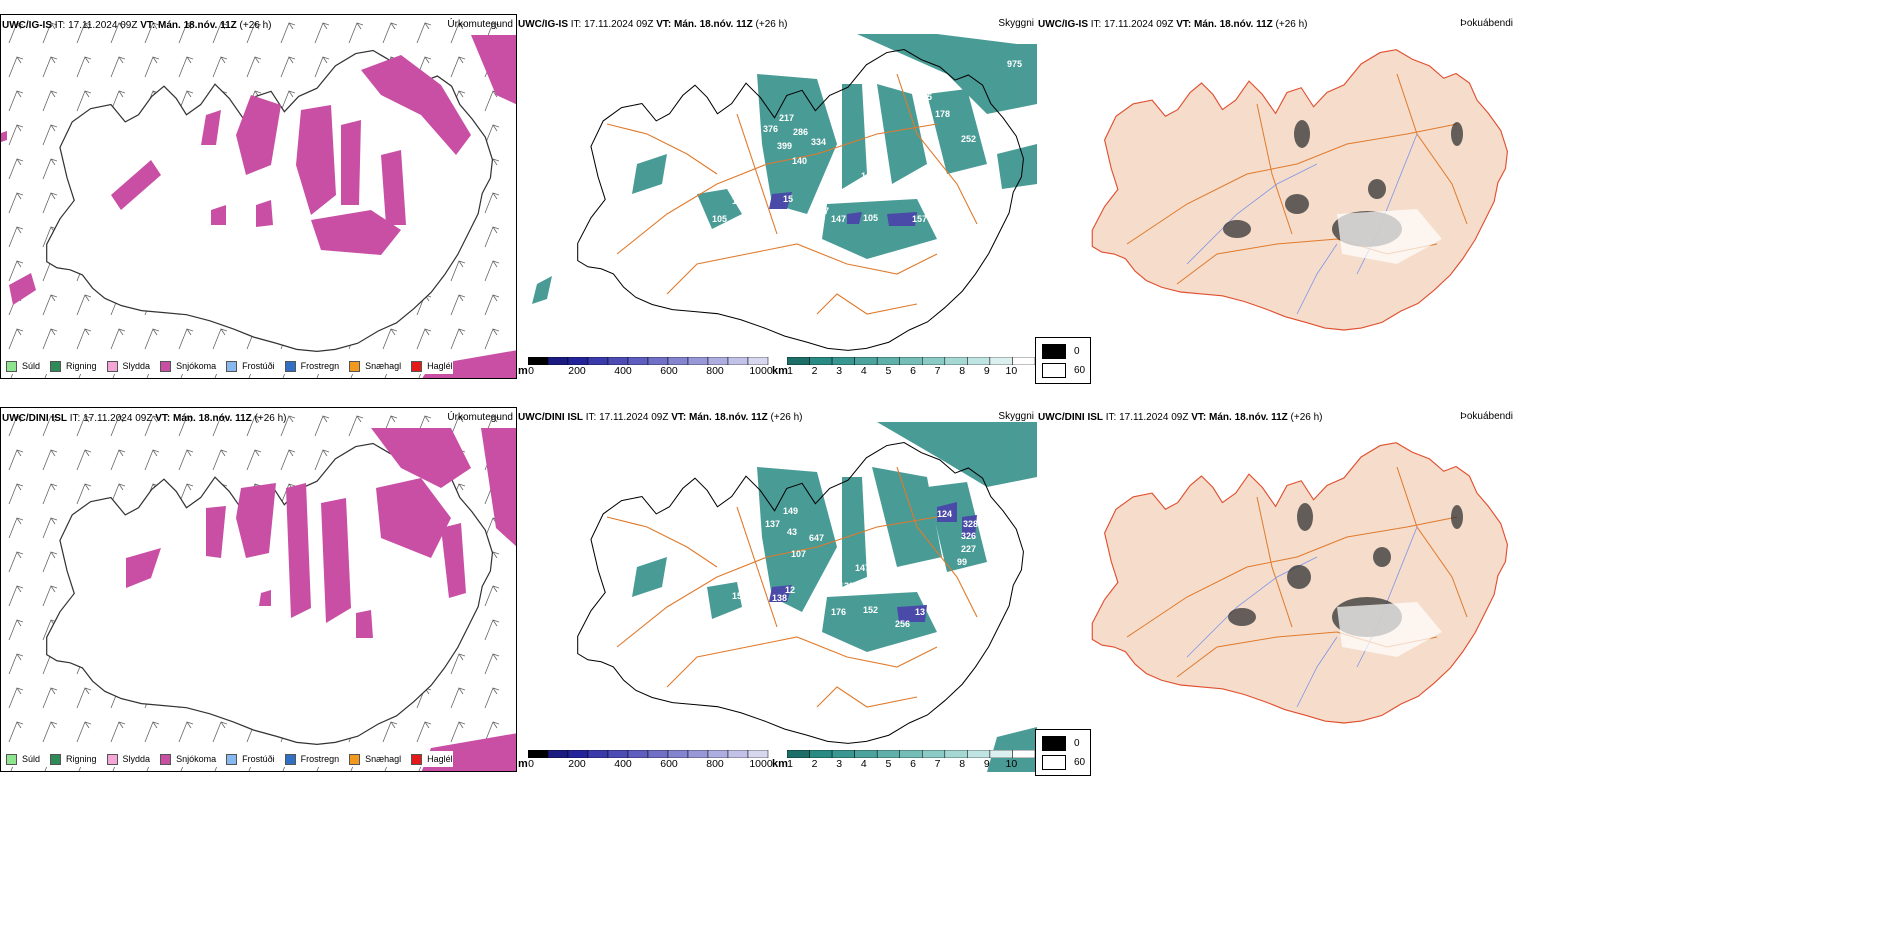  I want to click on vis-label: 376, so click(770, 129).